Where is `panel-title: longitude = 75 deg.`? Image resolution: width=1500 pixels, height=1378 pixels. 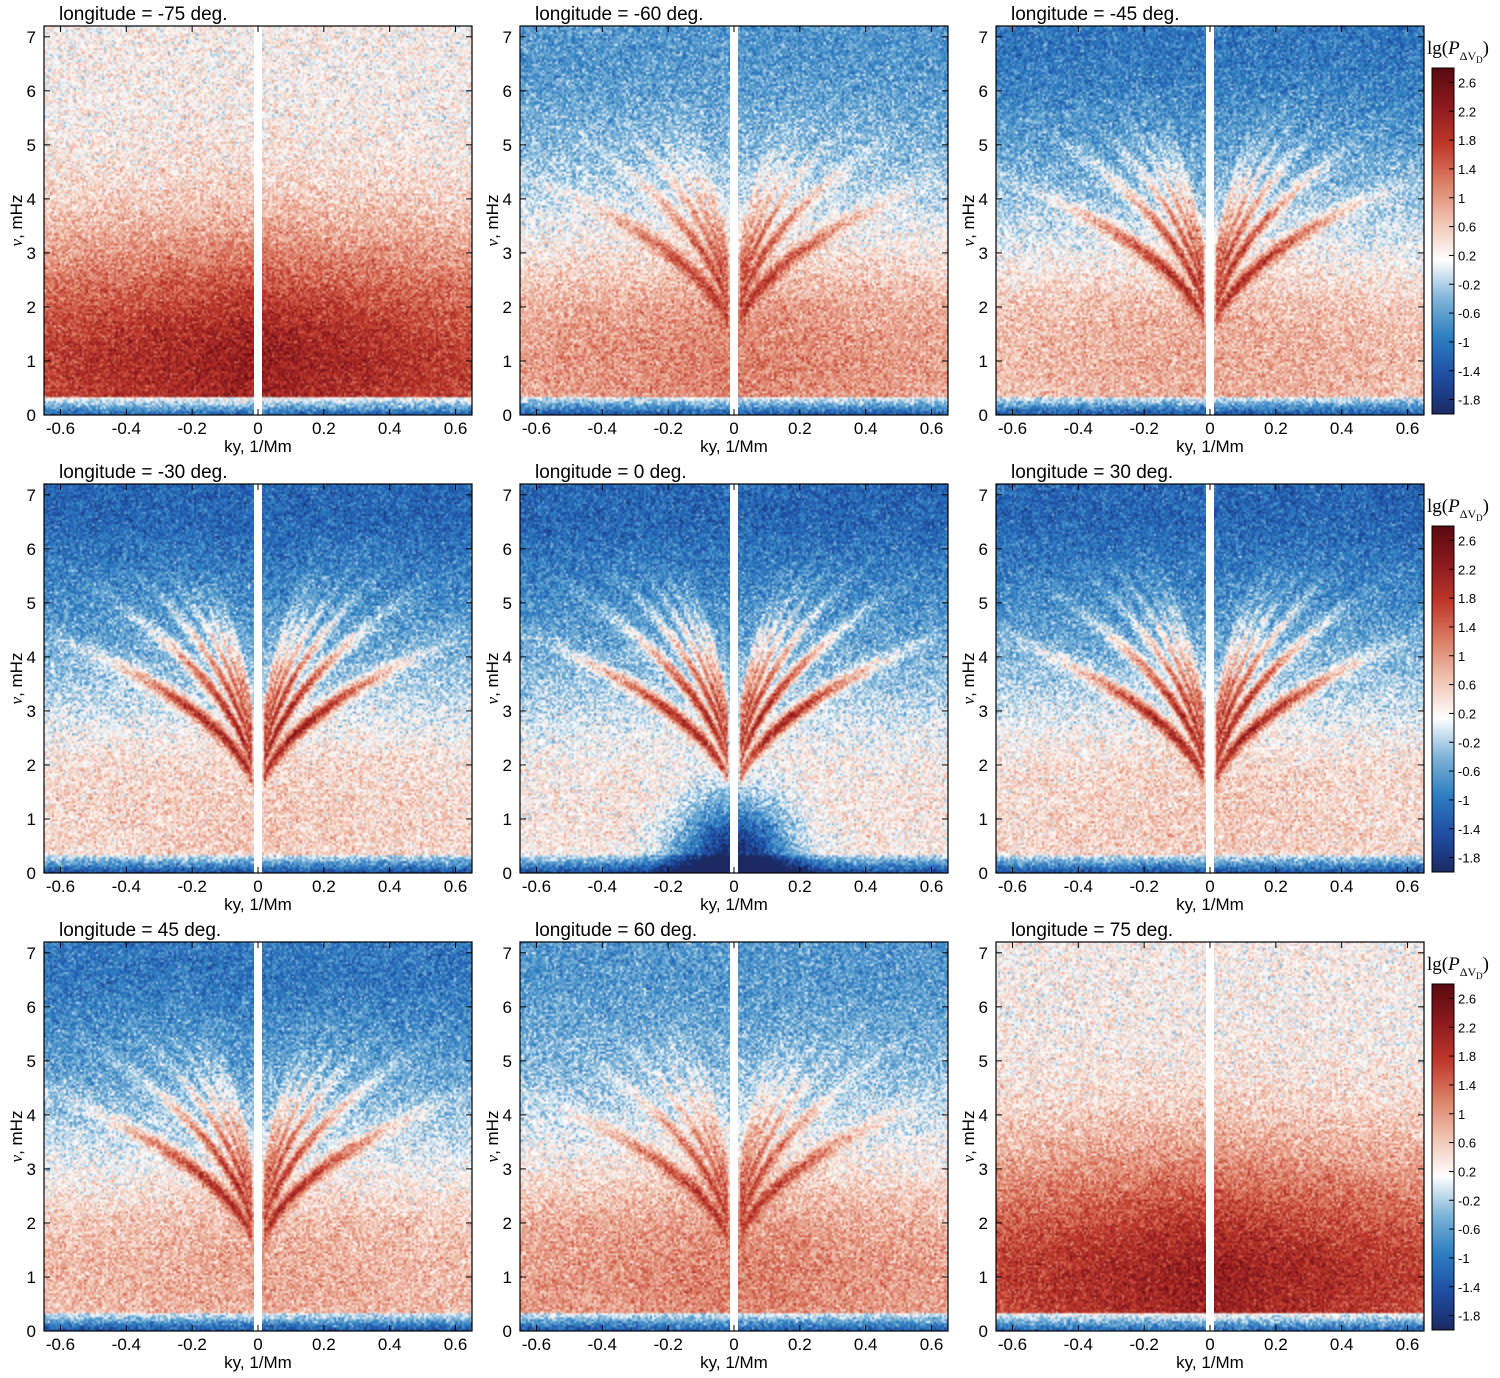 panel-title: longitude = 75 deg. is located at coordinates (1092, 930).